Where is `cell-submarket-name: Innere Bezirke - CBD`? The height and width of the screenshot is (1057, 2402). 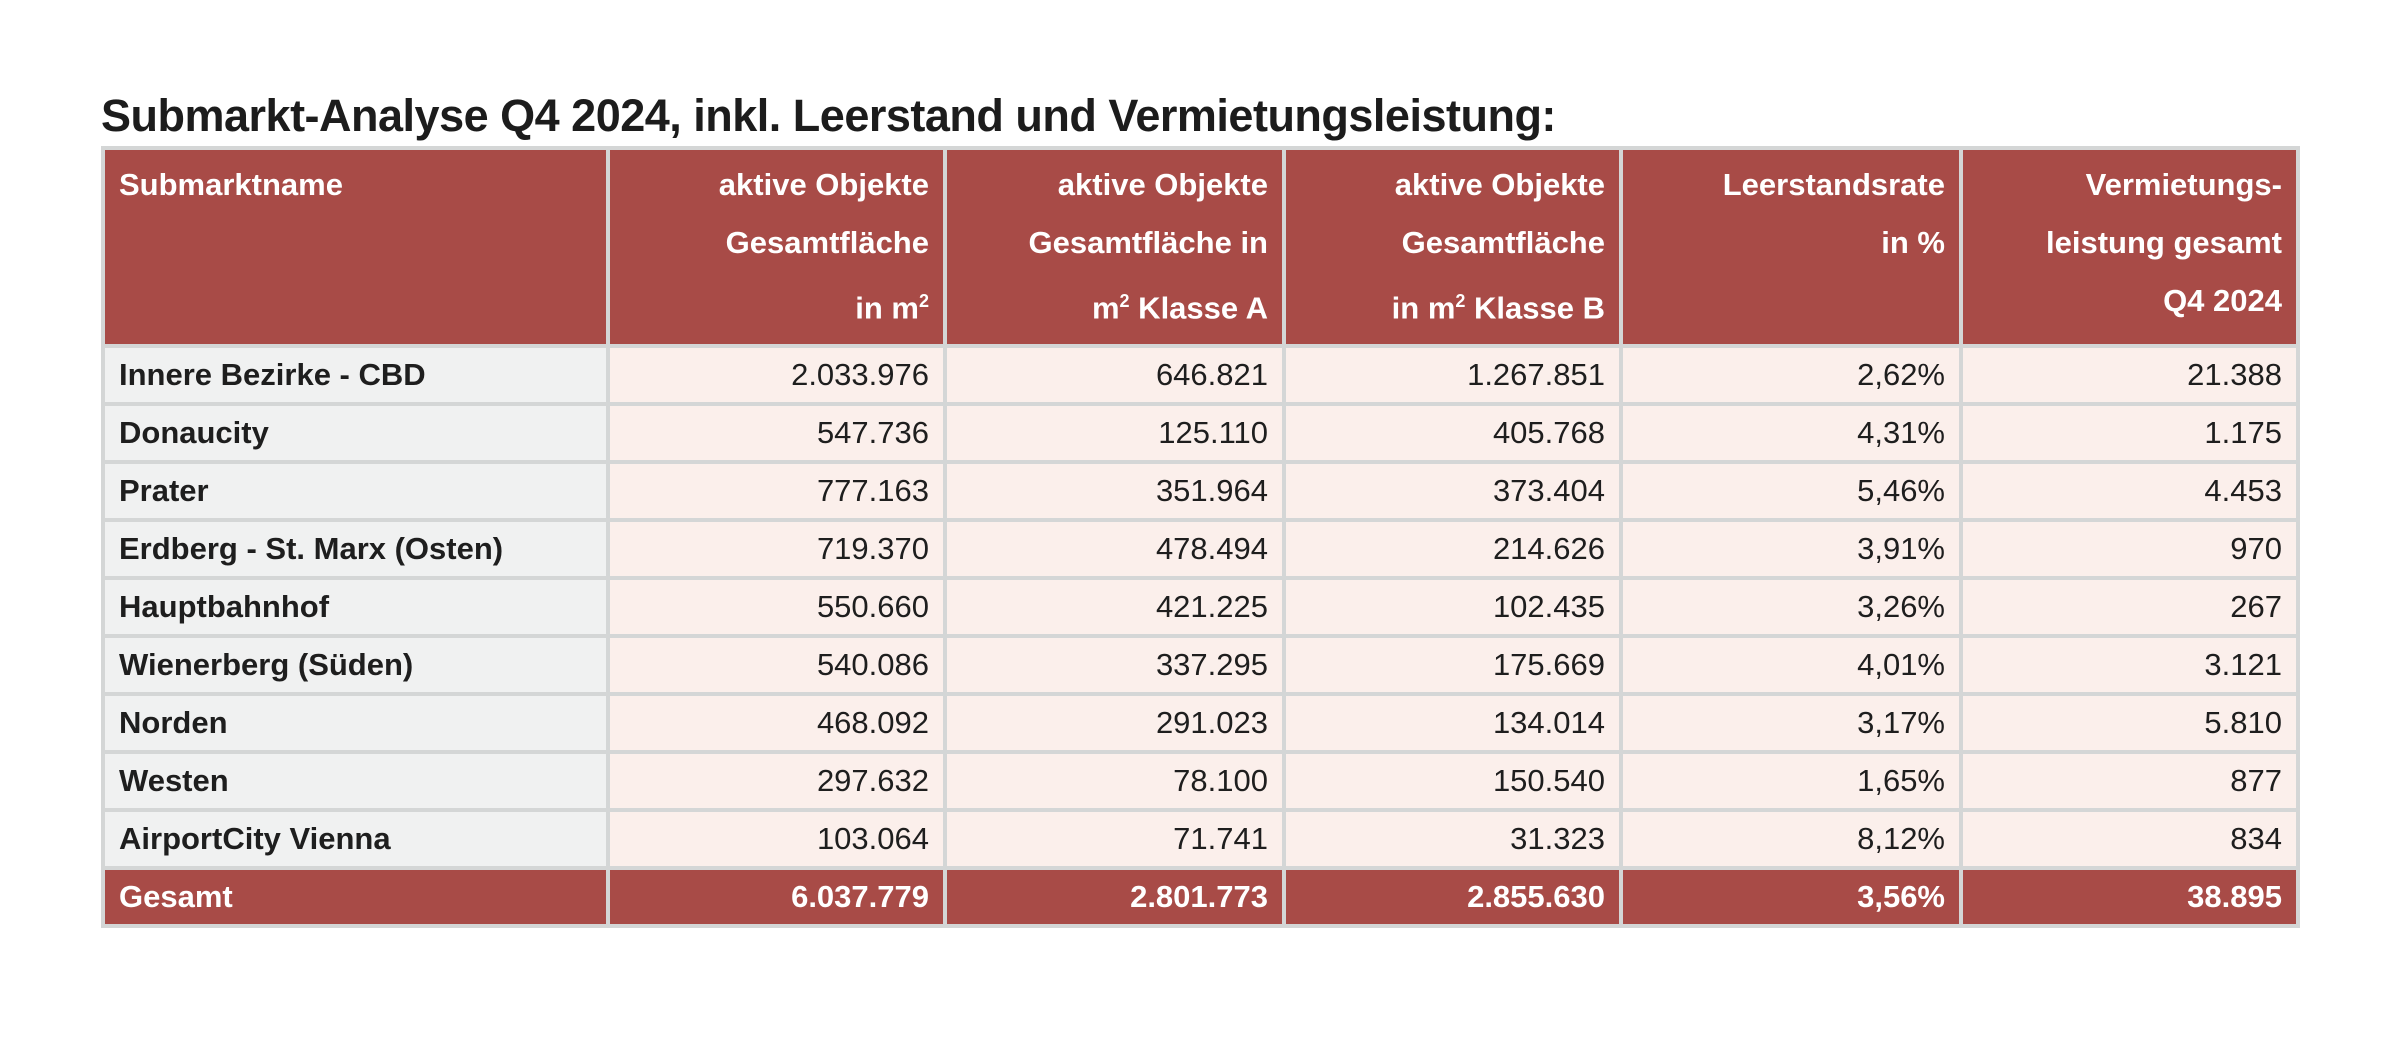
cell-submarket-name: Innere Bezirke - CBD is located at coordinates (355, 375).